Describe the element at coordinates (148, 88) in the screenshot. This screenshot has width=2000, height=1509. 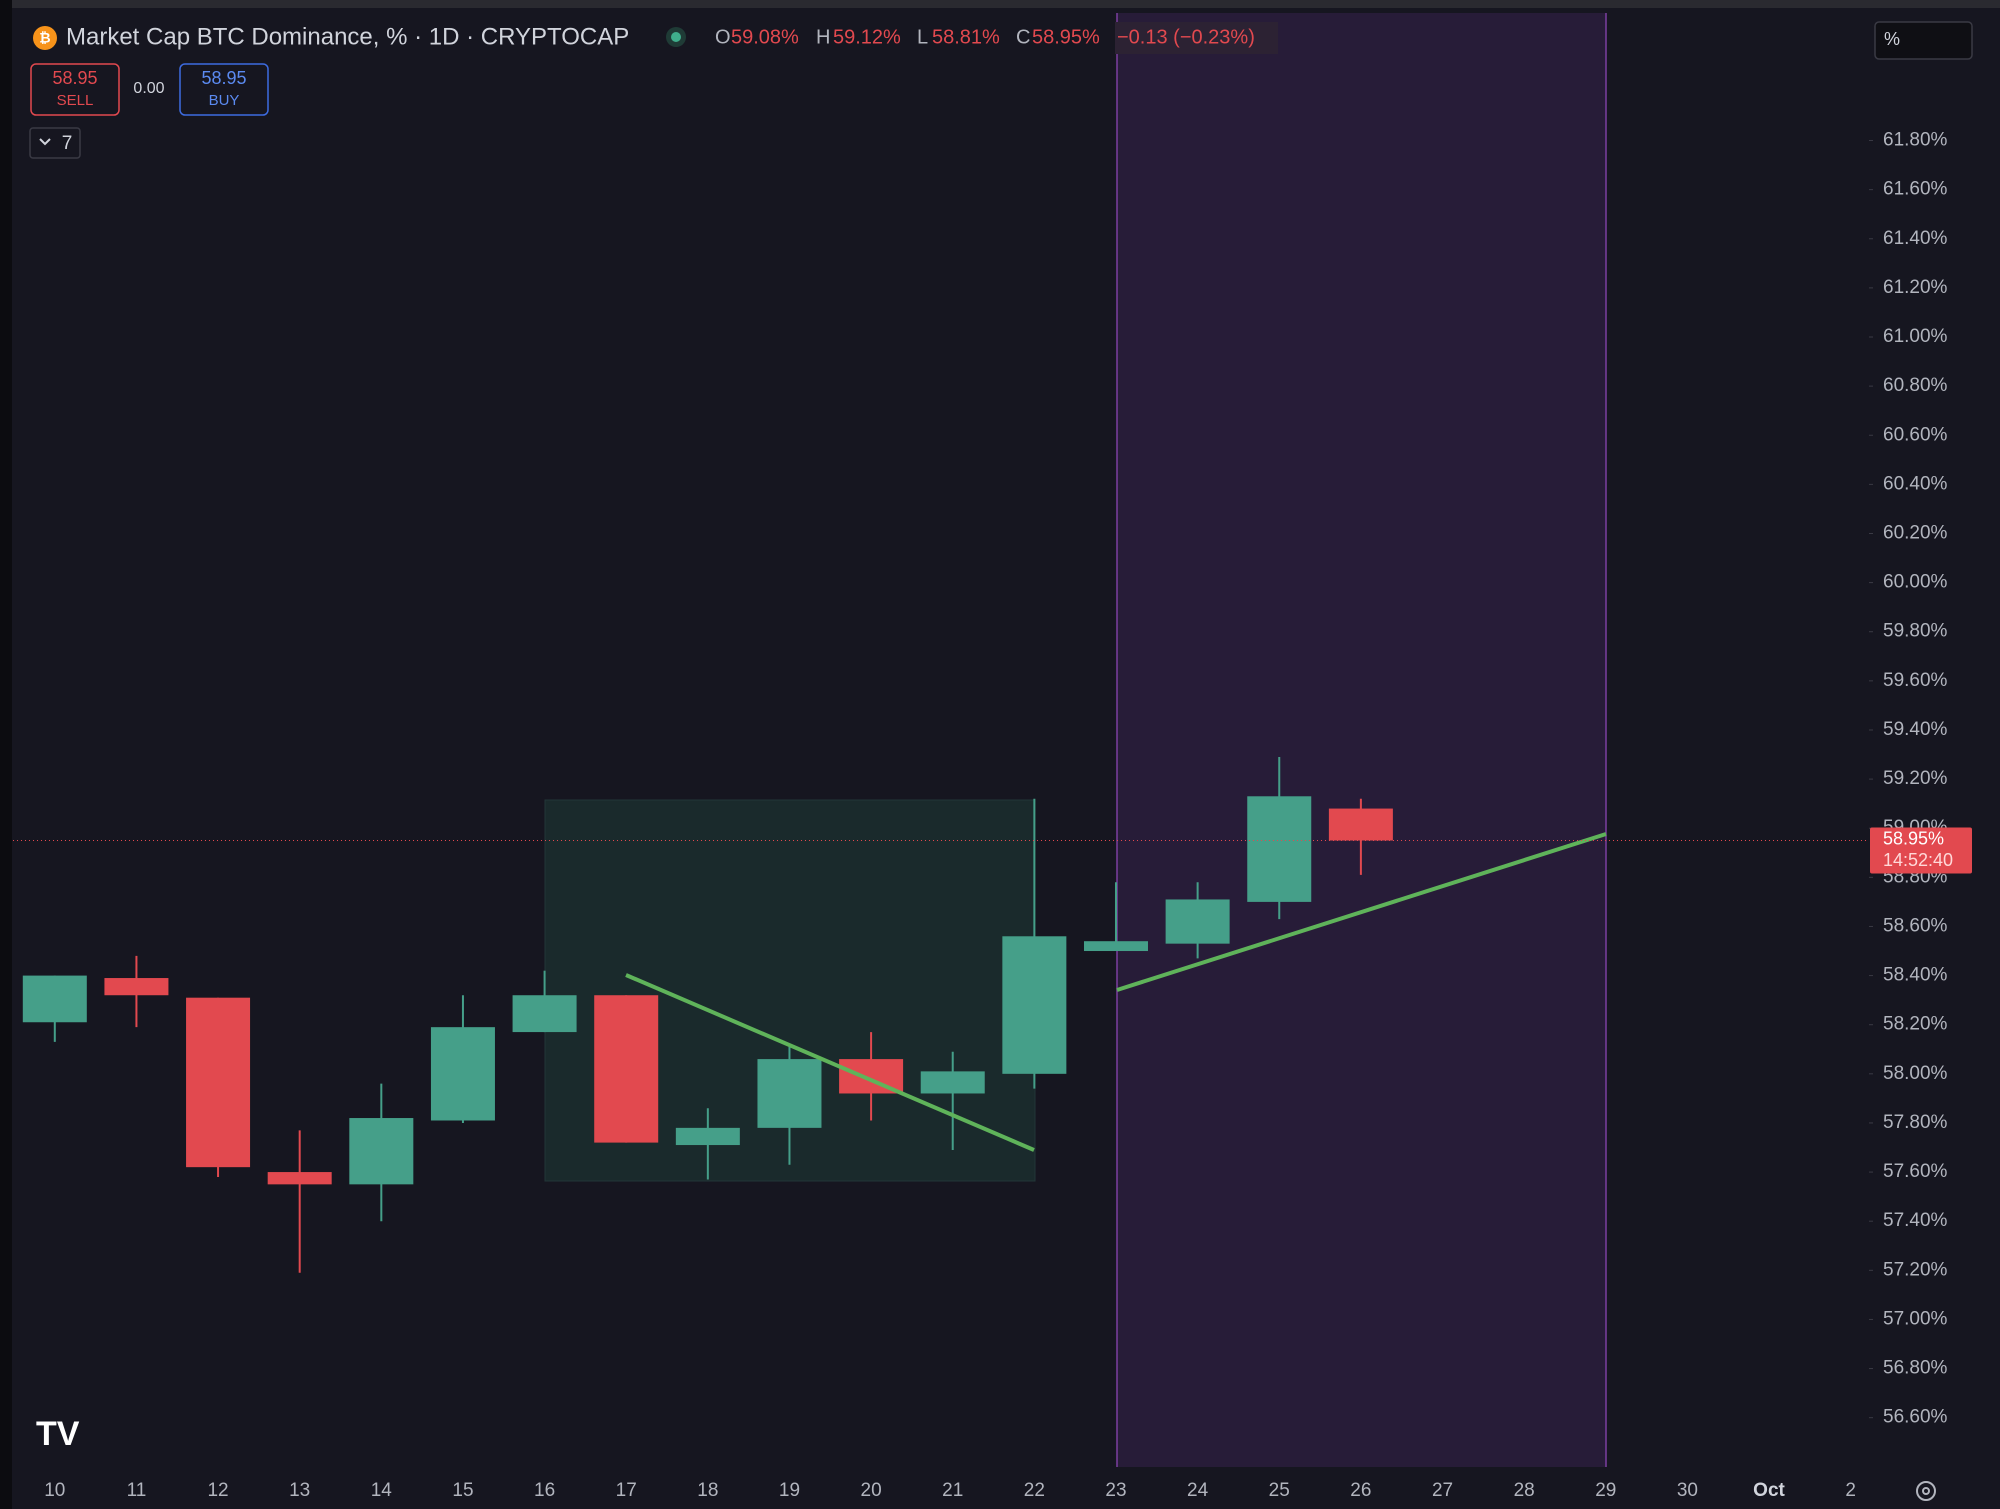
I see `spread: 0.00` at that location.